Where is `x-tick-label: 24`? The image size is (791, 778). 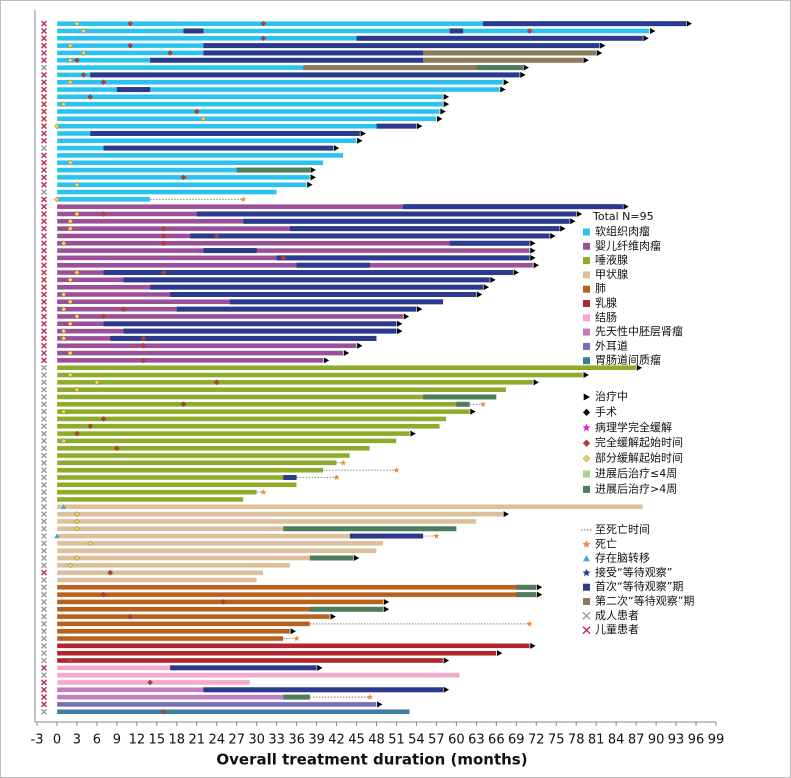
x-tick-label: 24 is located at coordinates (216, 740).